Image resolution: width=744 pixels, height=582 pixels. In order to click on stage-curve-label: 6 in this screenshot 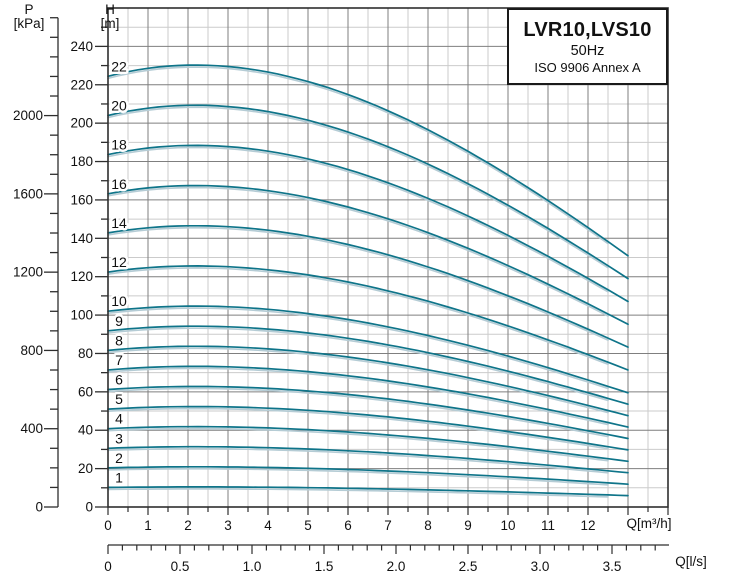, I will do `click(119, 380)`.